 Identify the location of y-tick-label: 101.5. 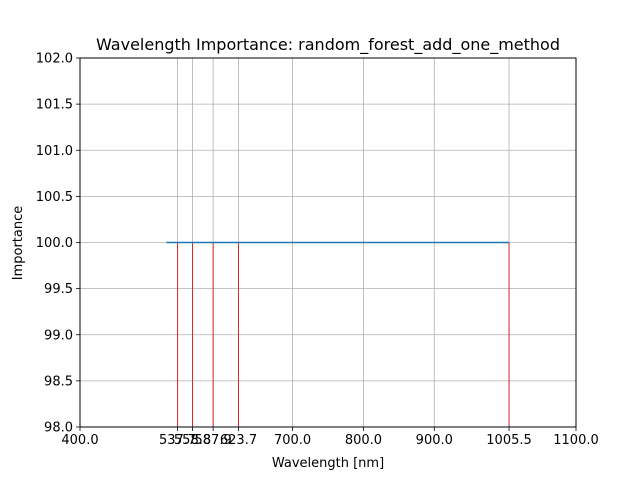
(54, 105).